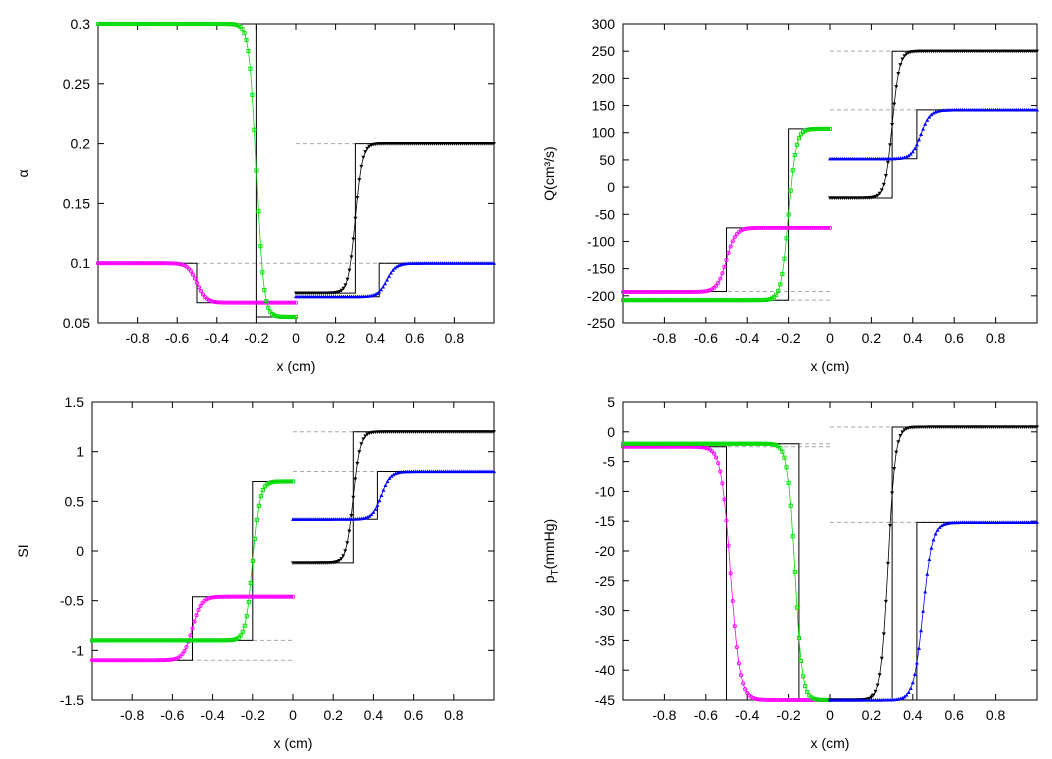 Image resolution: width=1052 pixels, height=759 pixels. I want to click on y-tick-label: -25, so click(605, 581).